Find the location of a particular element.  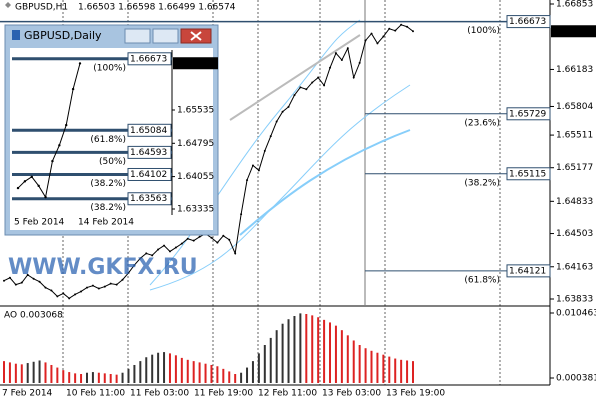

ao-label: AO 0.003068 is located at coordinates (33, 316).